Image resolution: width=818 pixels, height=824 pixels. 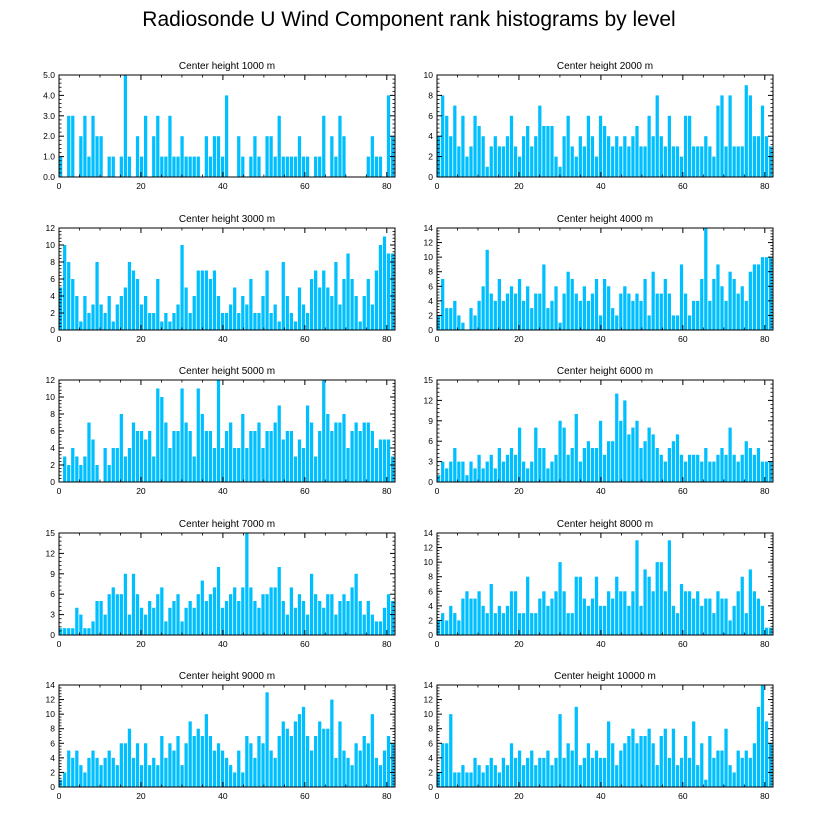 I want to click on panel-8-ytick-label: 0, so click(x=430, y=635).